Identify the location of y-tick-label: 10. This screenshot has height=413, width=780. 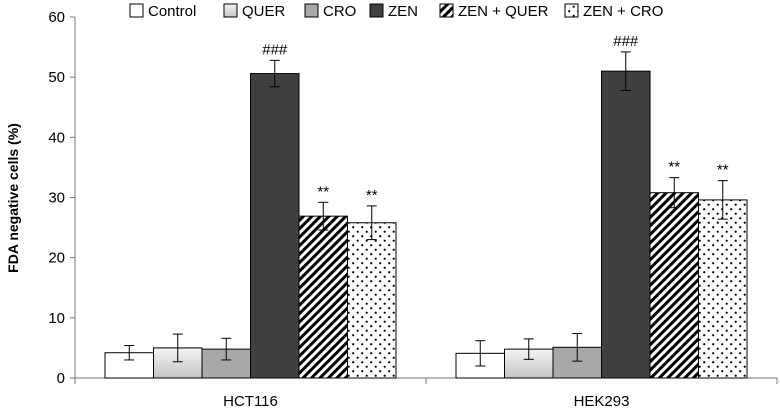
(56, 318).